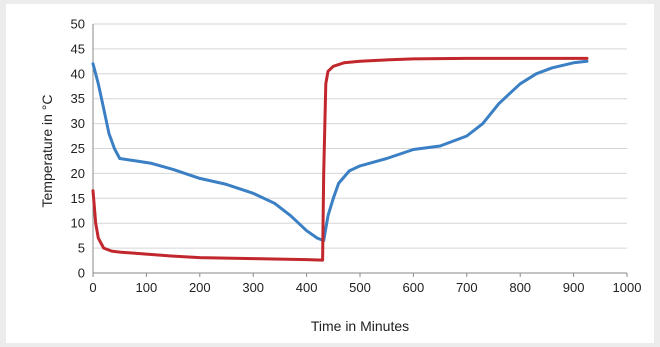  I want to click on y-tick-label: 25, so click(78, 148).